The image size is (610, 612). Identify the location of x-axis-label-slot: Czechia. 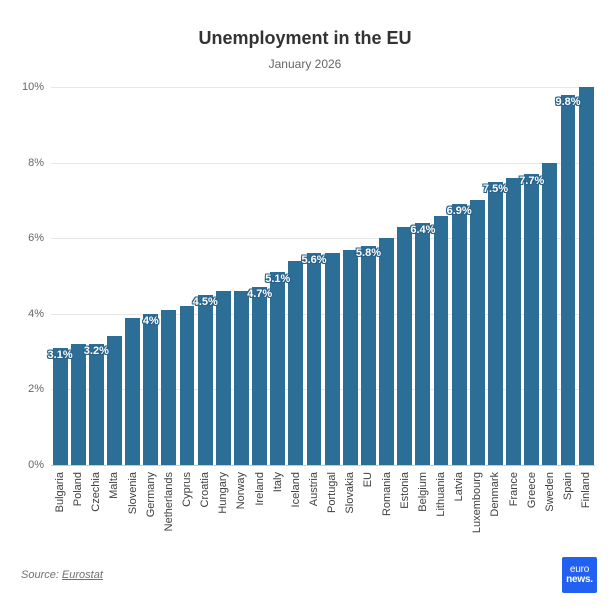
(96, 518).